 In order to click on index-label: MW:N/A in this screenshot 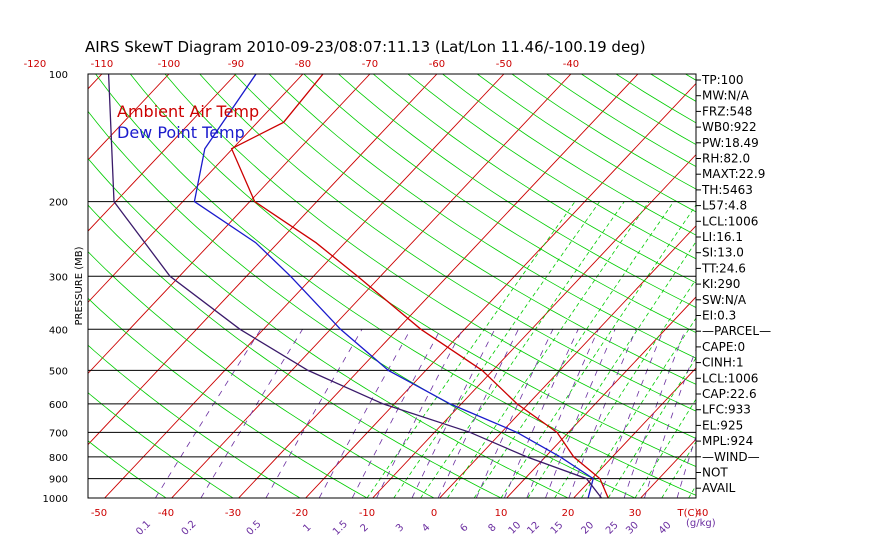, I will do `click(726, 96)`.